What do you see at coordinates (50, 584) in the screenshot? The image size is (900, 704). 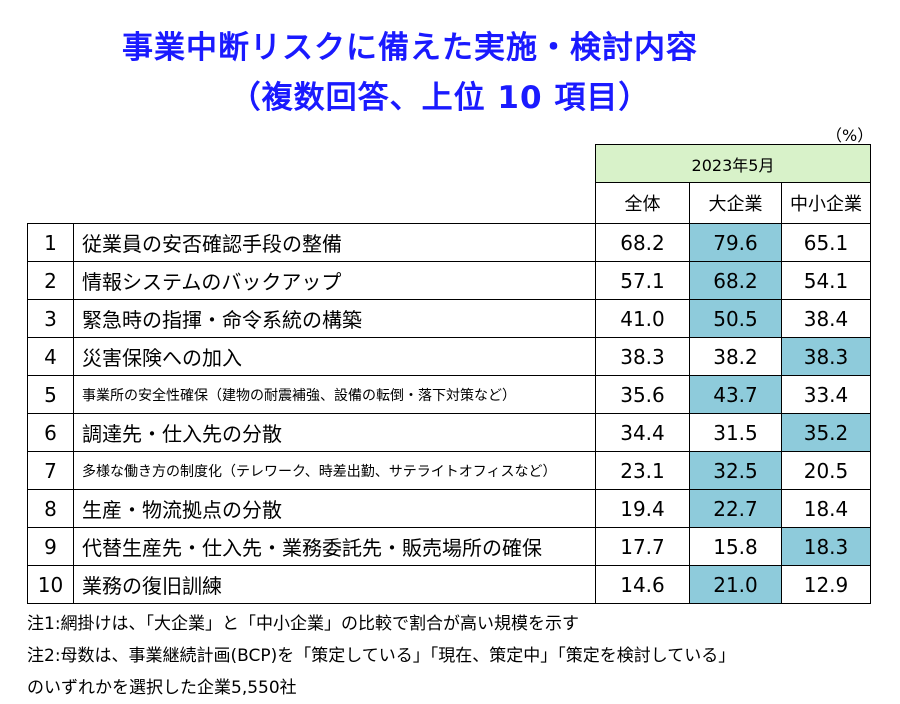 I see `row-number: 10` at bounding box center [50, 584].